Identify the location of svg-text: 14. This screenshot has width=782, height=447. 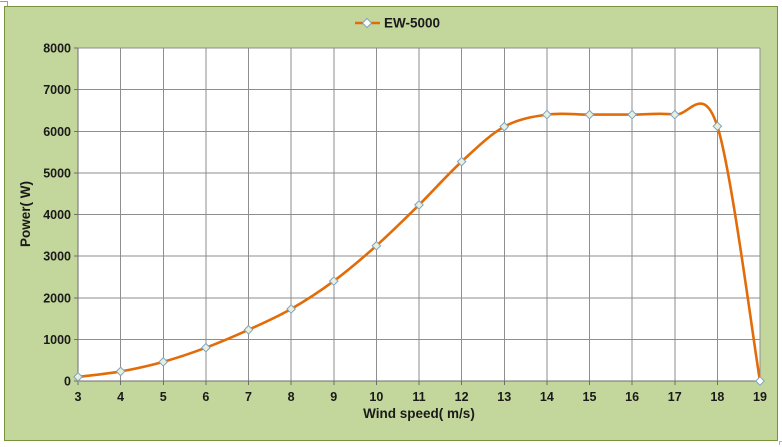
(547, 397).